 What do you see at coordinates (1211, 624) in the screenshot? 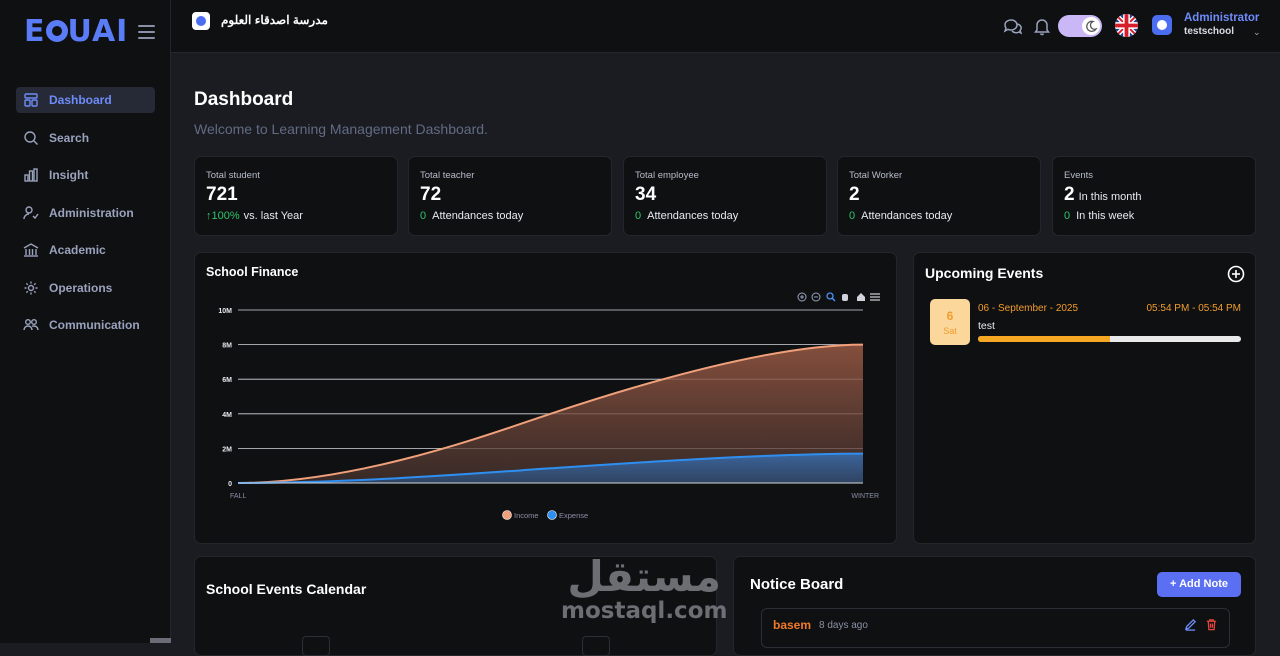
I see `trash-icon` at bounding box center [1211, 624].